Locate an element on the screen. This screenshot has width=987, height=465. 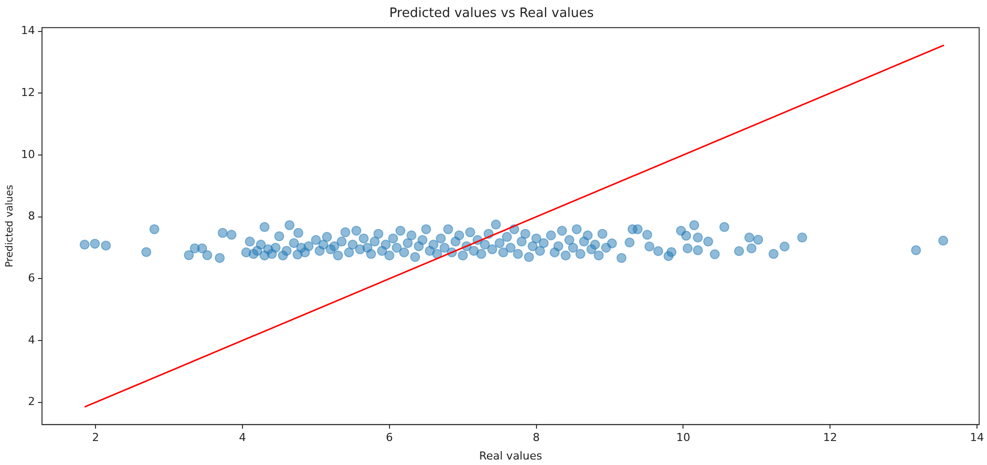
y-tick-label: 14 is located at coordinates (27, 31).